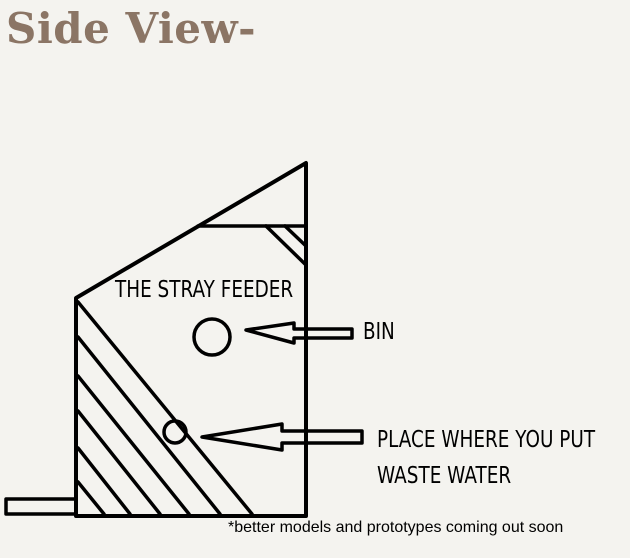 This screenshot has width=630, height=558. What do you see at coordinates (165, 408) in the screenshot?
I see `hatch-lines` at bounding box center [165, 408].